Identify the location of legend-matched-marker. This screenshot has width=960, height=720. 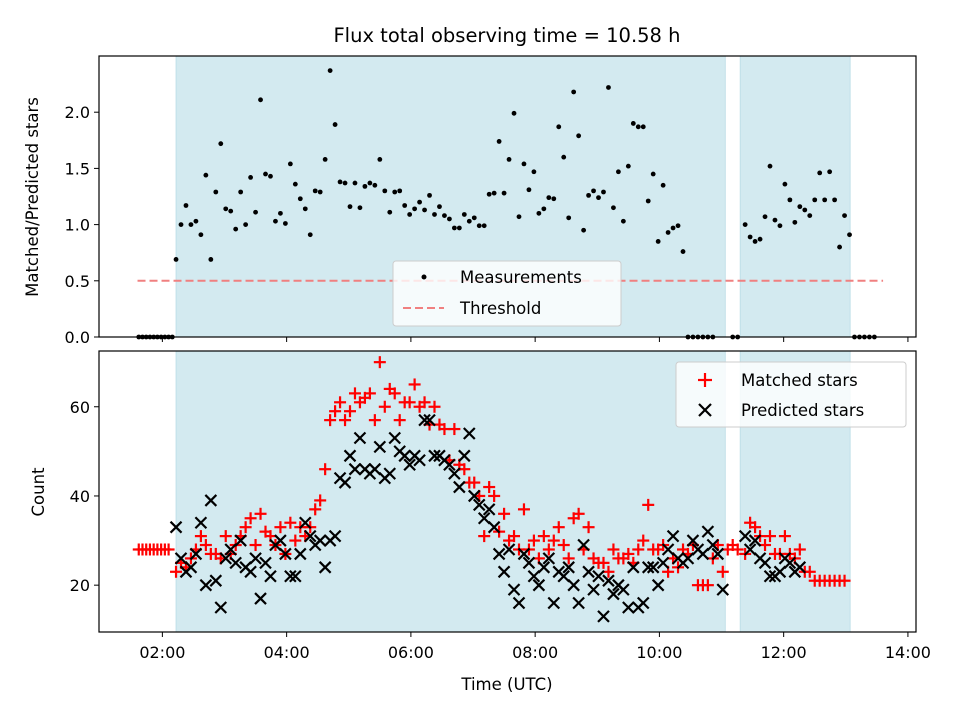
(705, 380).